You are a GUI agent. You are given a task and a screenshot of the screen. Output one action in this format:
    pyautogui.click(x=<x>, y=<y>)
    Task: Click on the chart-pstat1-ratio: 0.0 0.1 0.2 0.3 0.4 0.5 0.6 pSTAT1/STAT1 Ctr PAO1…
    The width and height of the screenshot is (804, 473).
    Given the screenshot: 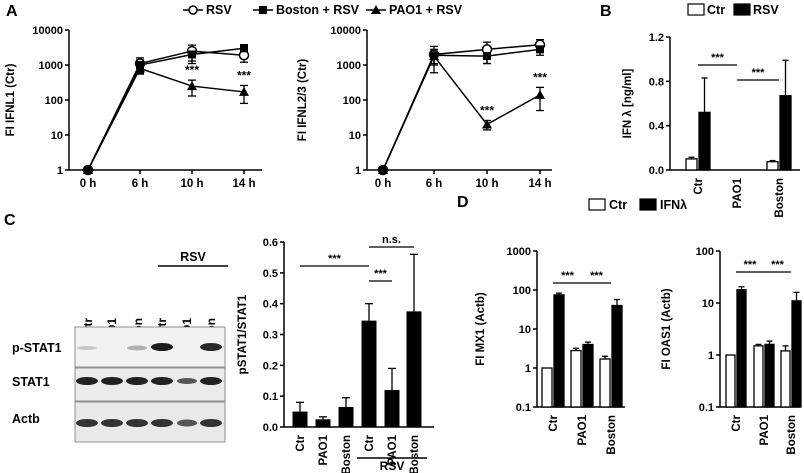 What is the action you would take?
    pyautogui.click(x=335, y=353)
    